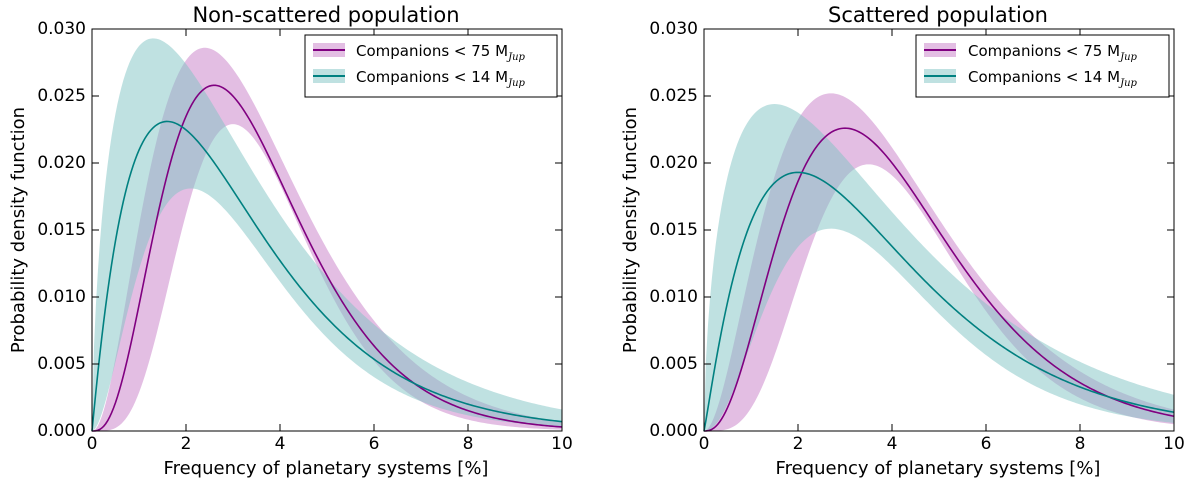 This screenshot has height=482, width=1200. What do you see at coordinates (325, 15) in the screenshot?
I see `chart-title-left: Non-scattered population` at bounding box center [325, 15].